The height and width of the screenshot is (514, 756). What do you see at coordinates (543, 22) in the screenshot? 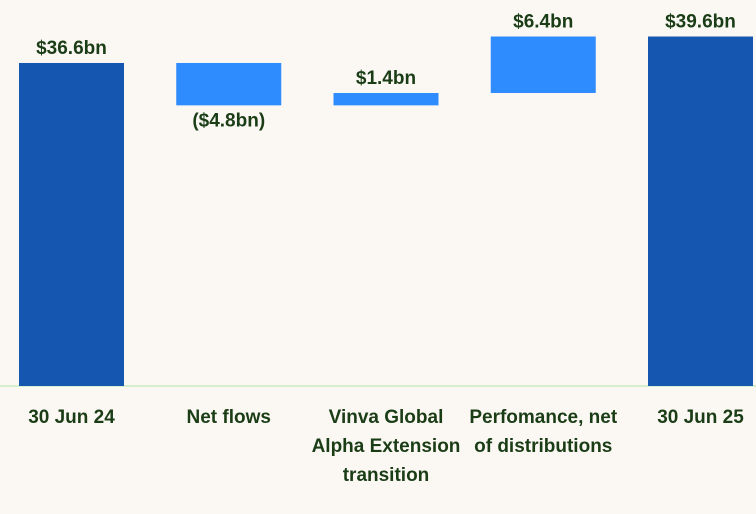
I see `value-label: $6.4bn` at bounding box center [543, 22].